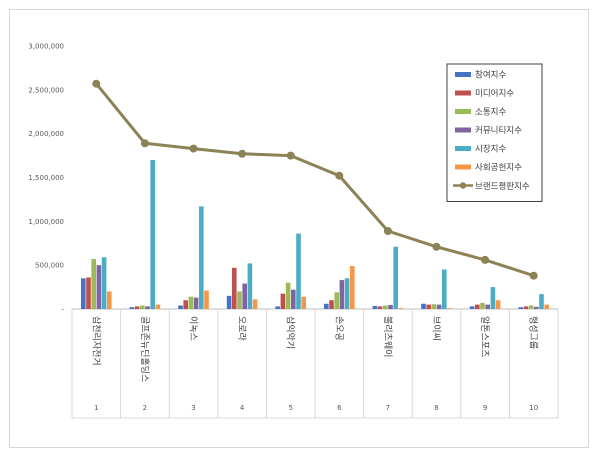 The image size is (600, 457). What do you see at coordinates (46, 222) in the screenshot?
I see `y-tick-label: 1,000,000` at bounding box center [46, 222].